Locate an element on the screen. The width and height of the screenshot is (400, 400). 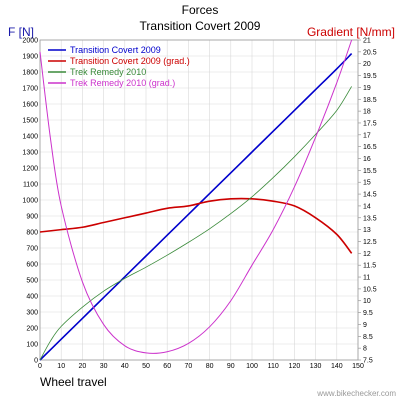
x-tick-label: 80 is located at coordinates (210, 366).